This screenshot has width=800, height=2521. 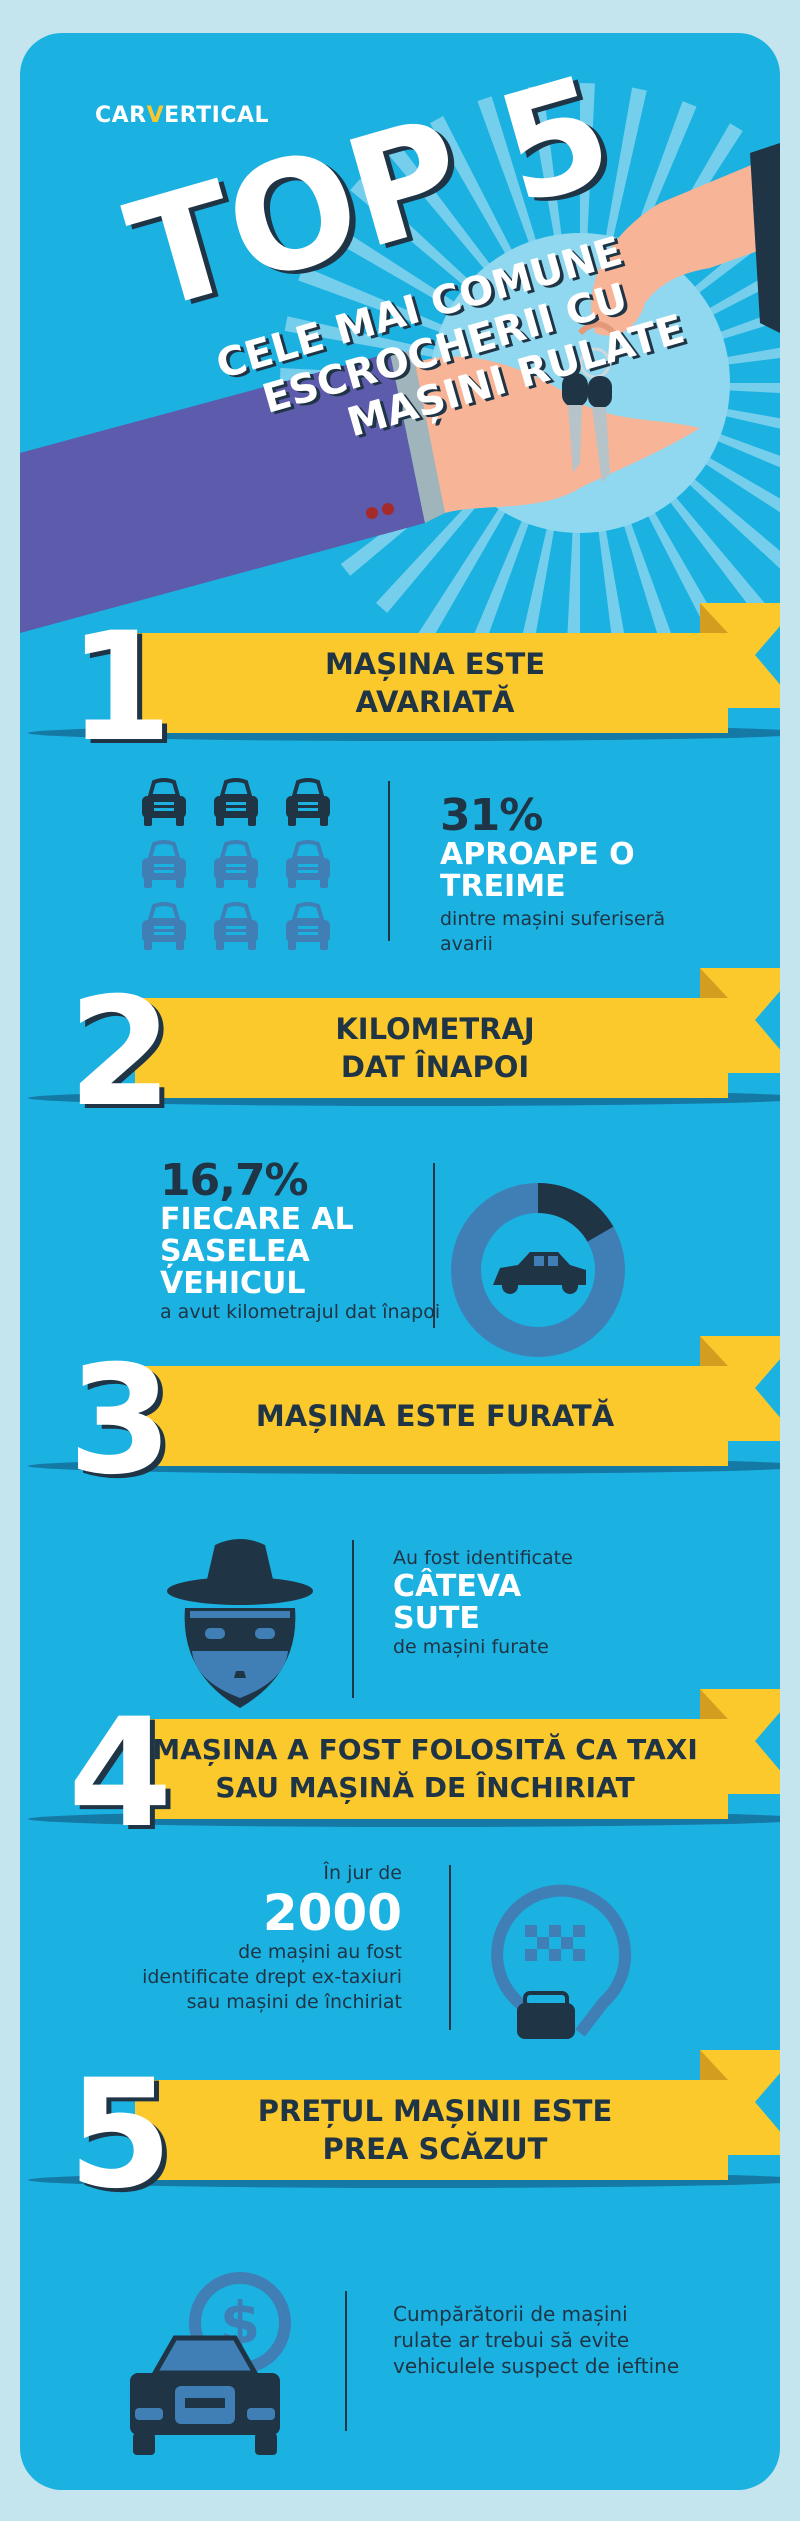 I want to click on item-number: 2, so click(x=120, y=1053).